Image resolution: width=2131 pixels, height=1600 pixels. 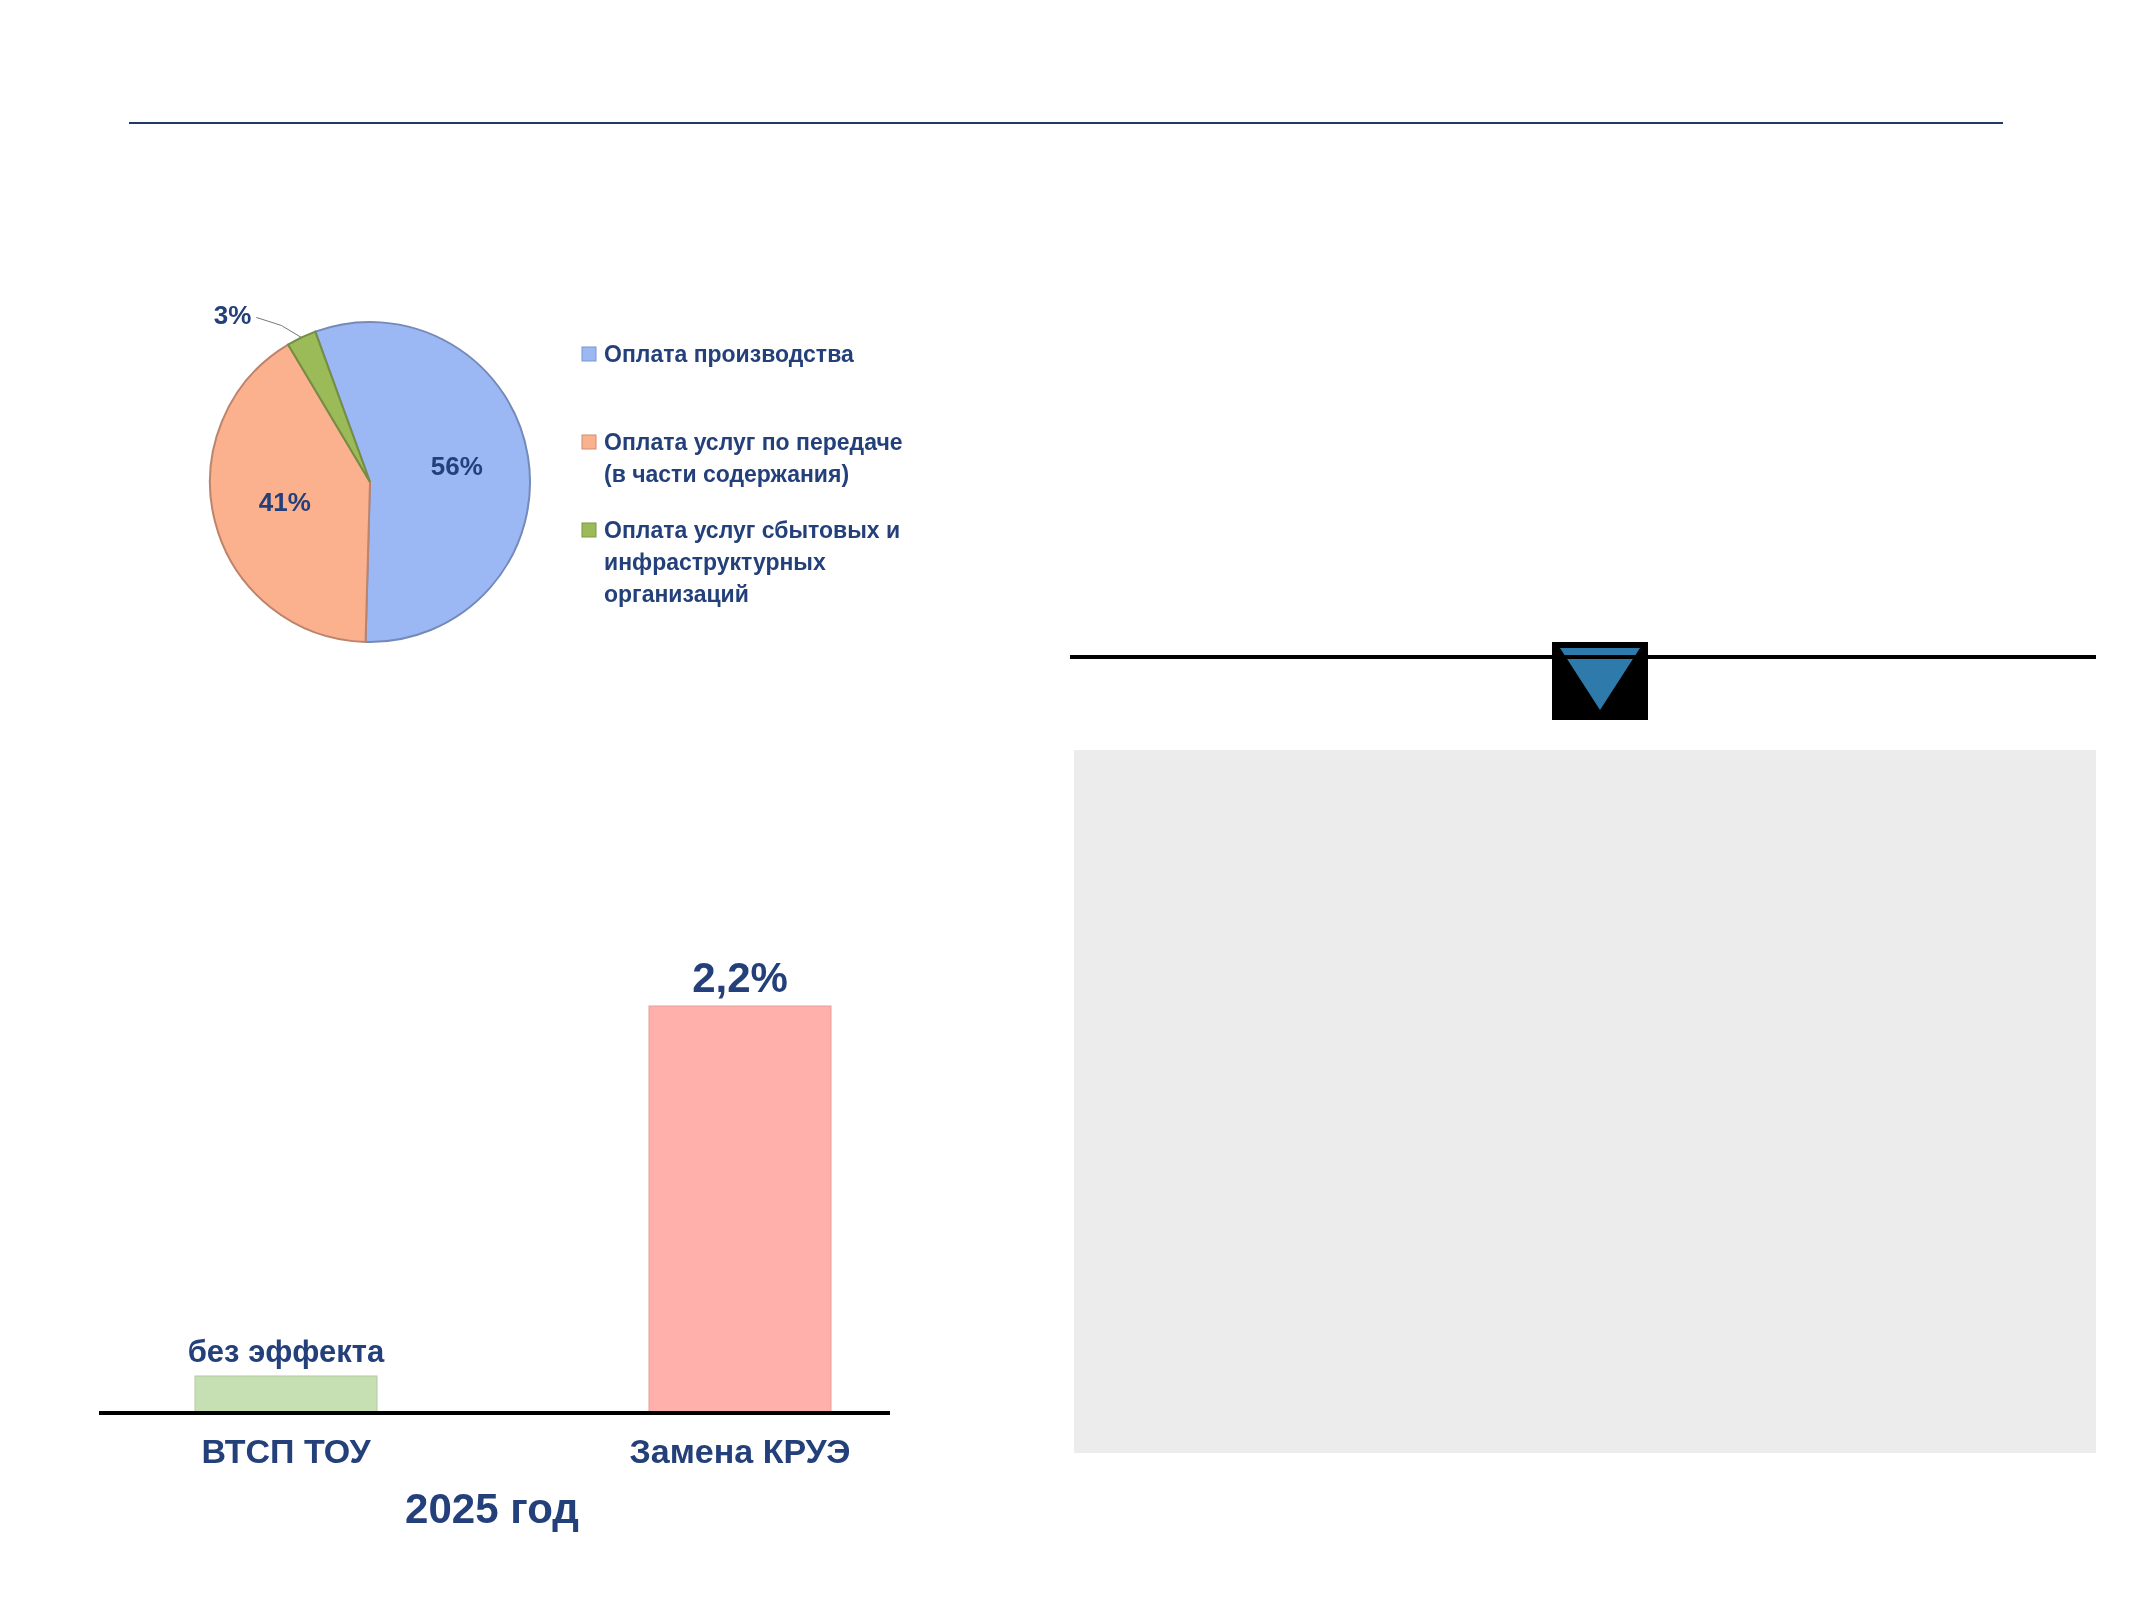 I want to click on x-tick-label: ВТСП ТОУ, so click(x=286, y=1451).